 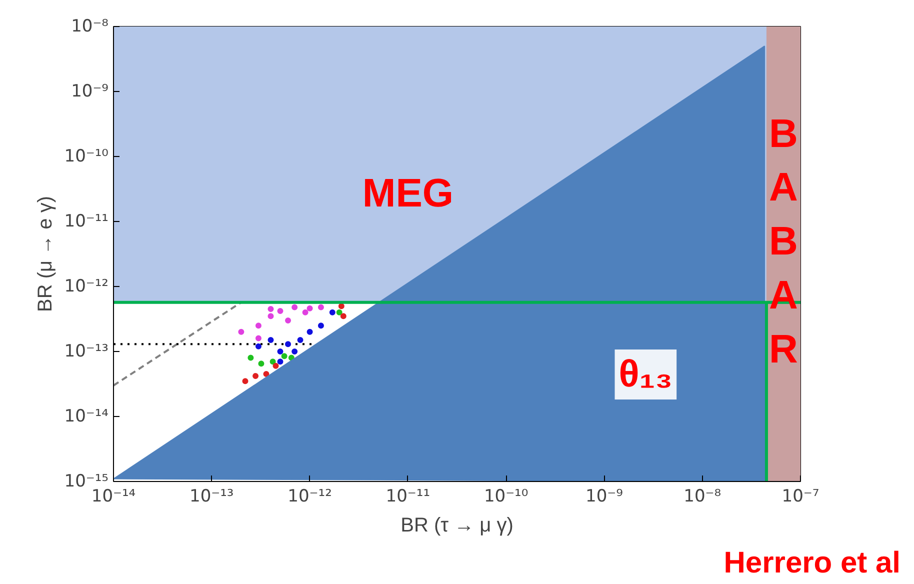 What do you see at coordinates (645, 374) in the screenshot?
I see `series-label: θ₁₃` at bounding box center [645, 374].